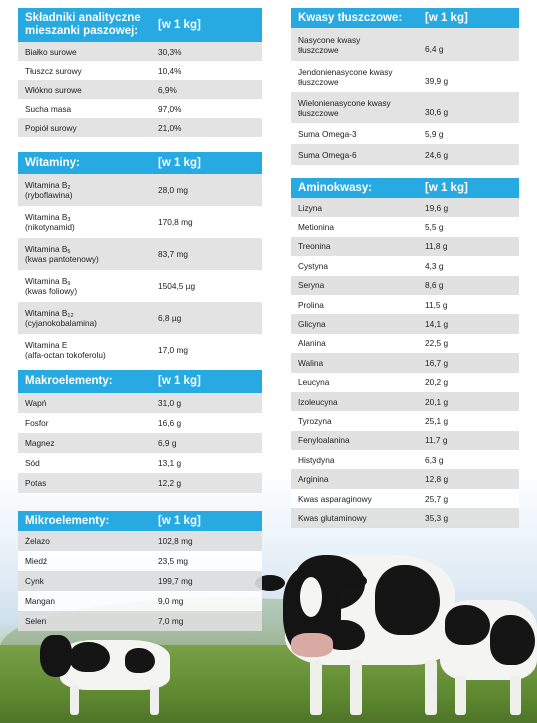  I want to click on table-row: Selen 7,0 mg, so click(140, 621).